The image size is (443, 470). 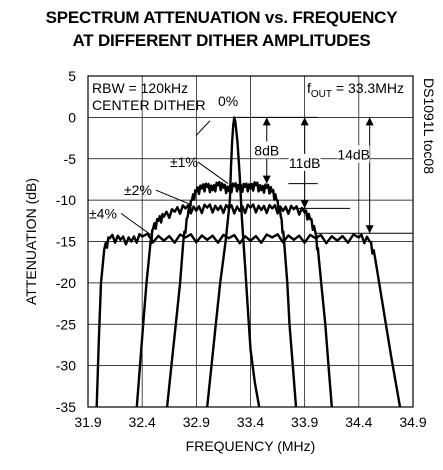 I want to click on arrow-14db-head-top, so click(x=369, y=121).